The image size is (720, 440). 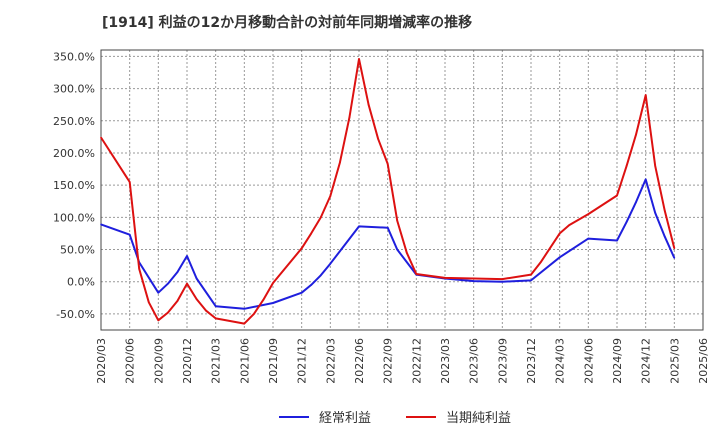 What do you see at coordinates (74, 56) in the screenshot?
I see `y-tick-label: 350.0%` at bounding box center [74, 56].